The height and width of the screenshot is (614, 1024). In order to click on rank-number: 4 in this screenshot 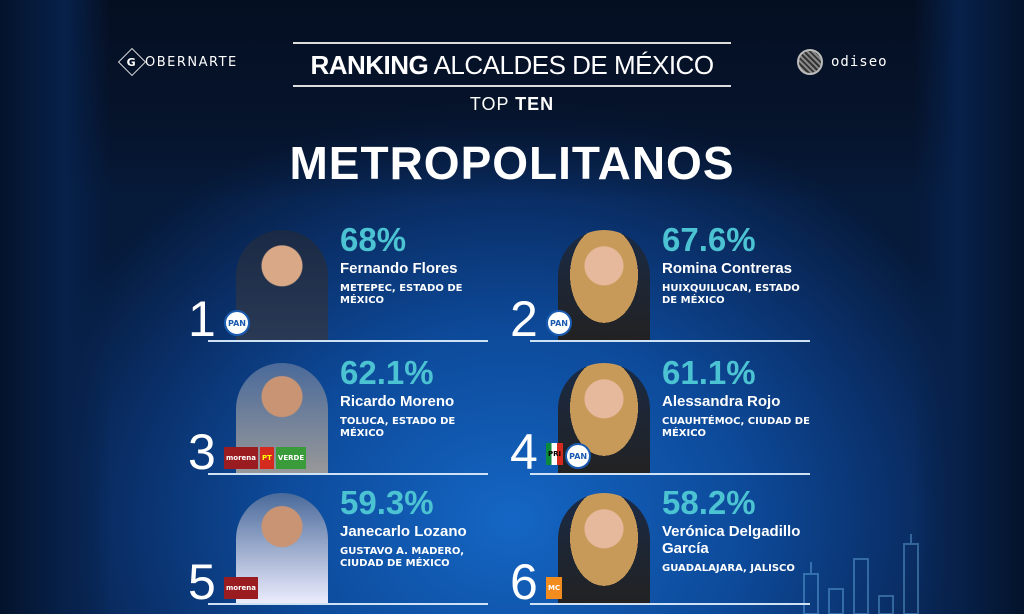, I will do `click(524, 452)`.